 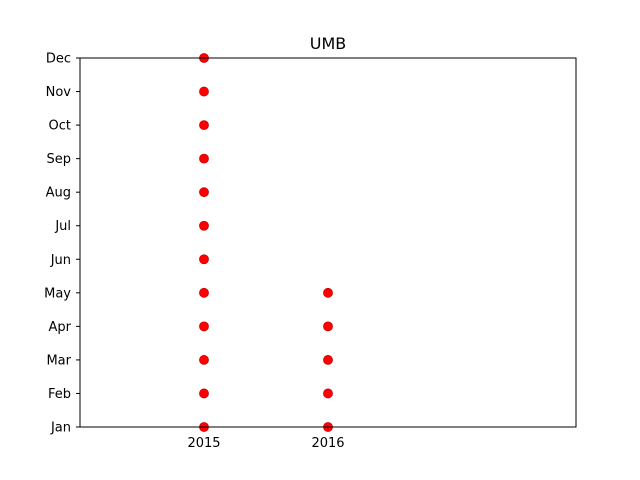 What do you see at coordinates (62, 244) in the screenshot?
I see `y-axis: Jan Feb Mar Apr May Jun Jul Aug Sep Oct Nov Dec` at bounding box center [62, 244].